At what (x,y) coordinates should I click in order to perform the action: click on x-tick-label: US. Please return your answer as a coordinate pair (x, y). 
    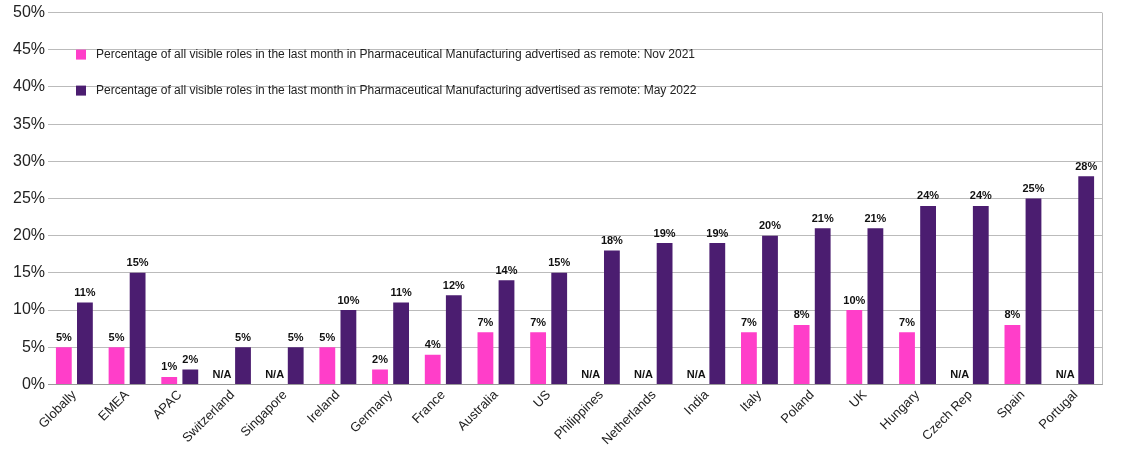
    Looking at the image, I should click on (541, 398).